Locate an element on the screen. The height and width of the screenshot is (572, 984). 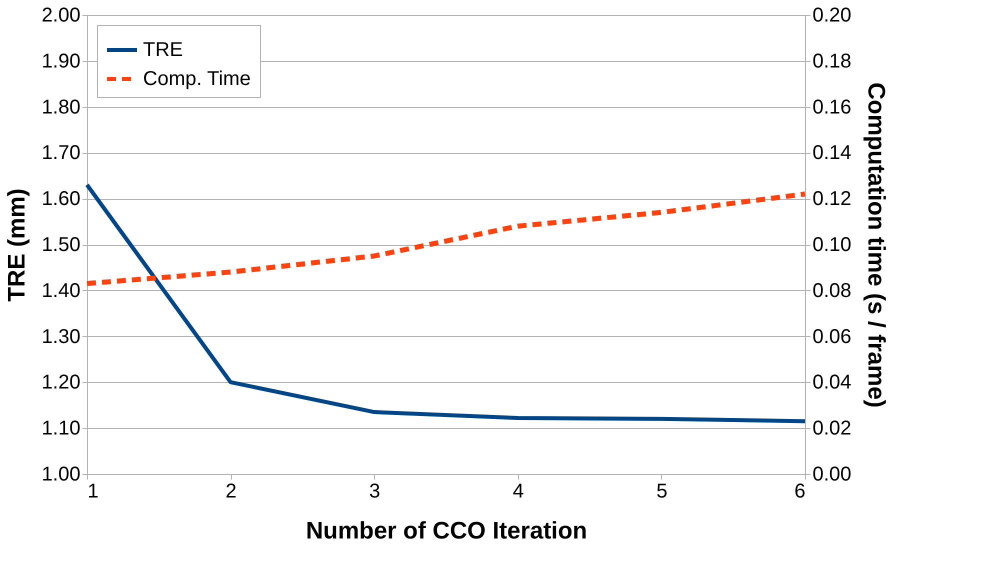
y2-tick-label: 0.14 is located at coordinates (832, 153).